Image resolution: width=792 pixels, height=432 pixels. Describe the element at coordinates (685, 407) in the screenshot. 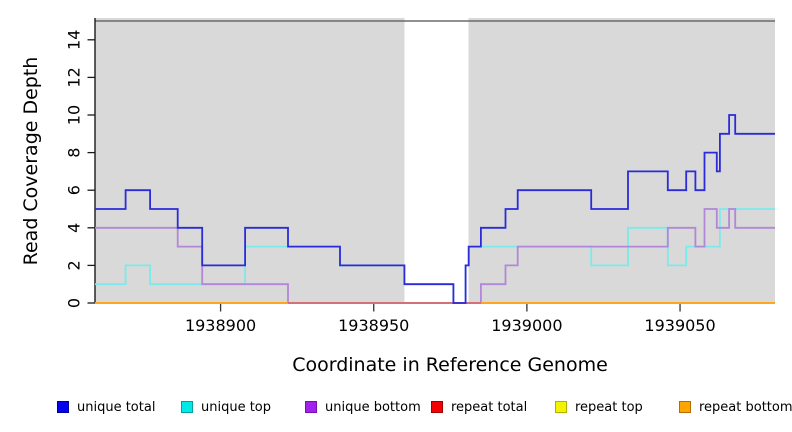

I see `legend-swatch-repeat-bottom` at that location.